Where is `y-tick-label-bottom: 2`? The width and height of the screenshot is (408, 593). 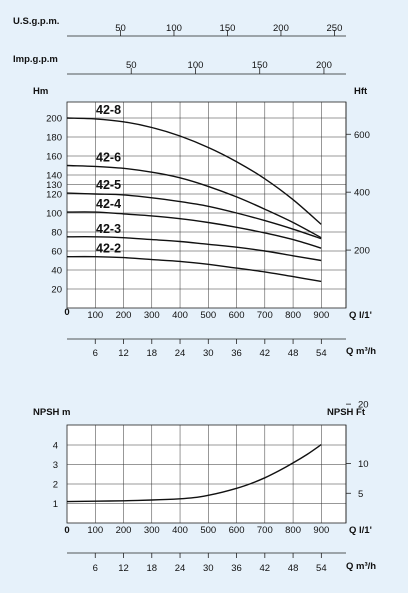
y-tick-label-bottom: 2 is located at coordinates (55, 485).